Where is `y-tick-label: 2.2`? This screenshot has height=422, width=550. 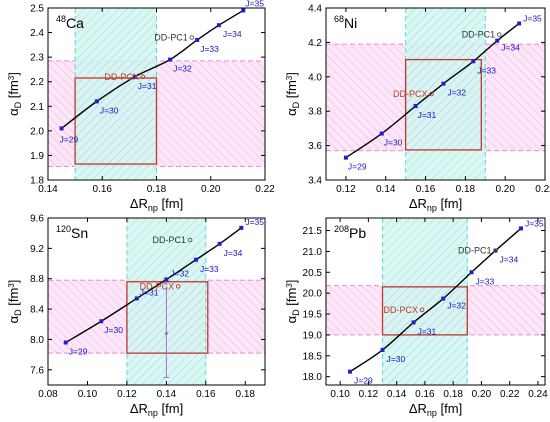 y-tick-label: 2.2 is located at coordinates (37, 82).